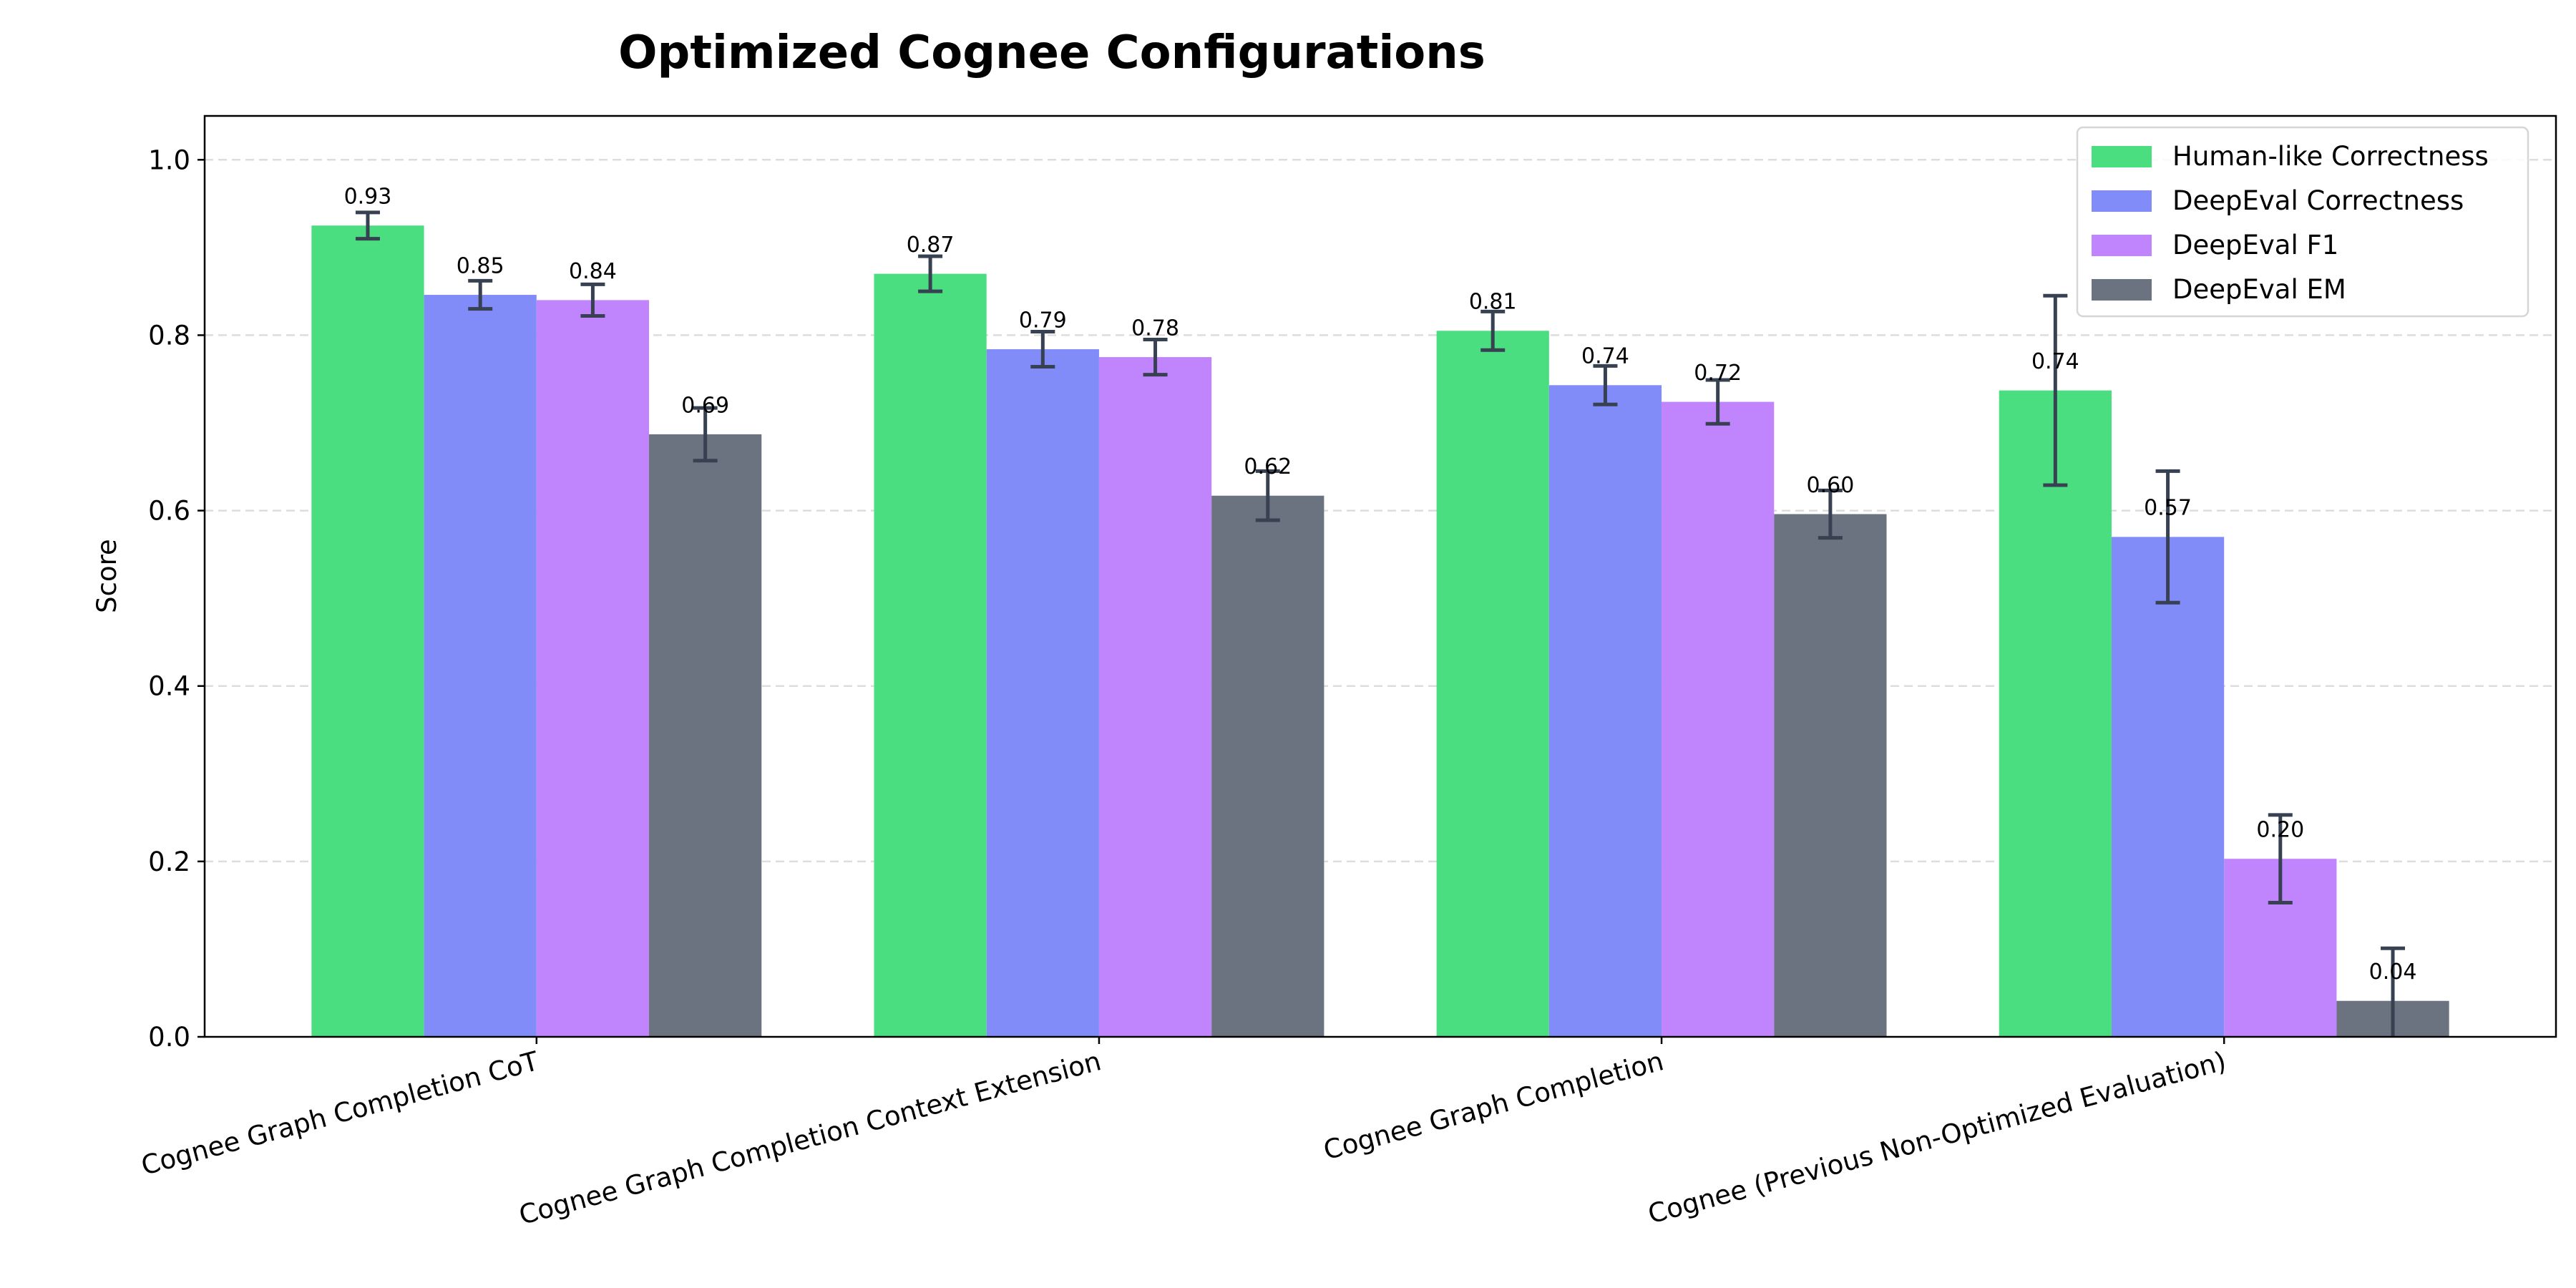 Image resolution: width=2576 pixels, height=1288 pixels. What do you see at coordinates (2393, 972) in the screenshot?
I see `data-label: 0.04` at bounding box center [2393, 972].